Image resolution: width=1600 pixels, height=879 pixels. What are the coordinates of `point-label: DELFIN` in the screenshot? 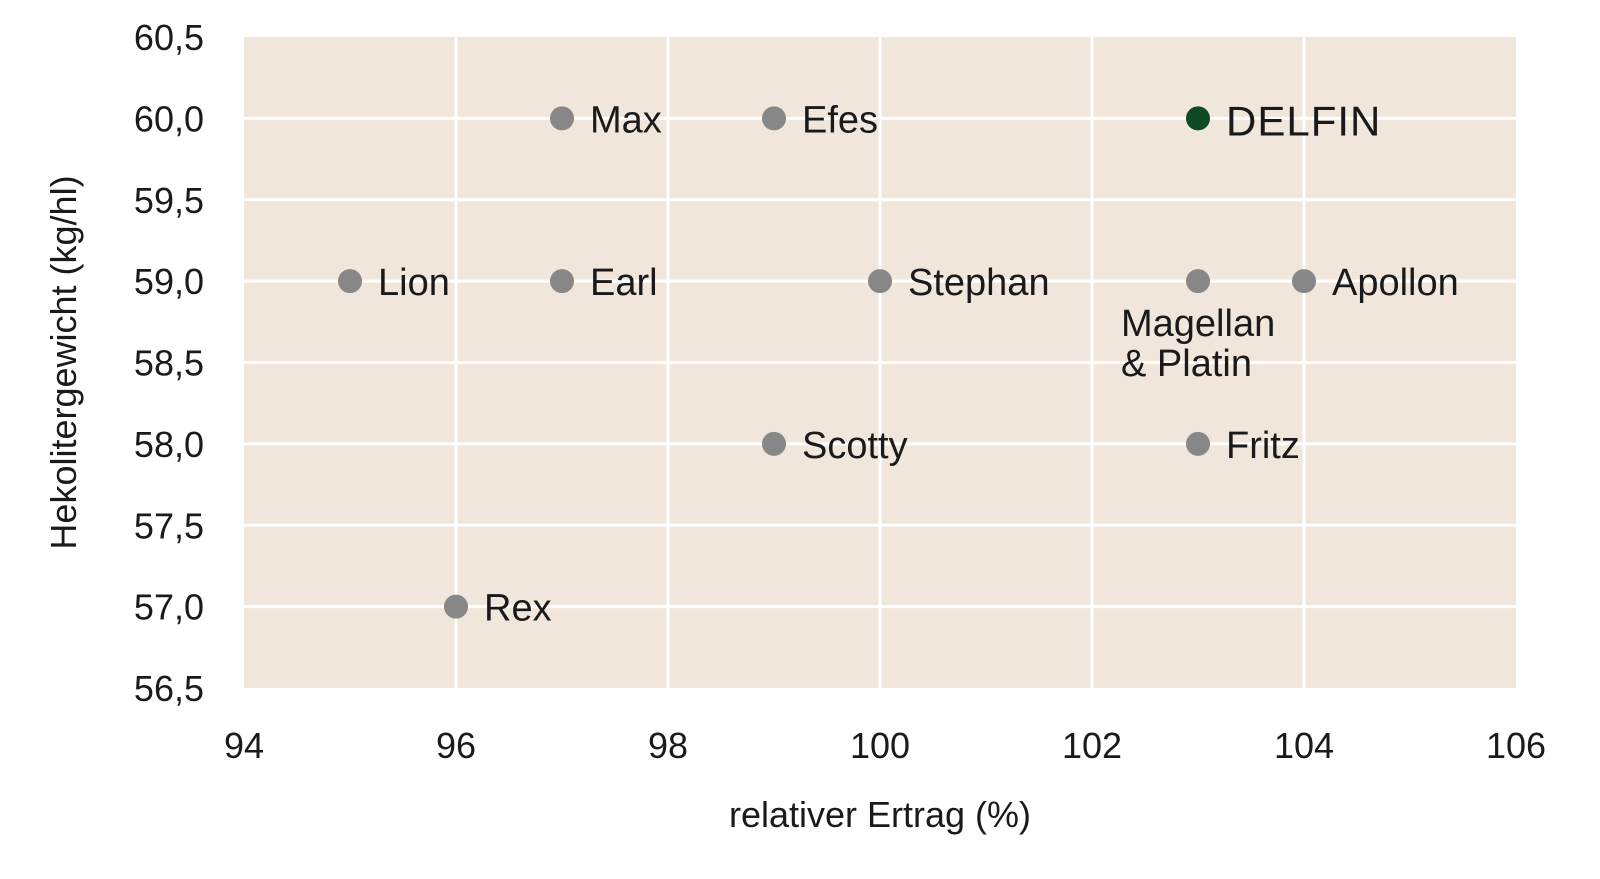 It's located at (1303, 120).